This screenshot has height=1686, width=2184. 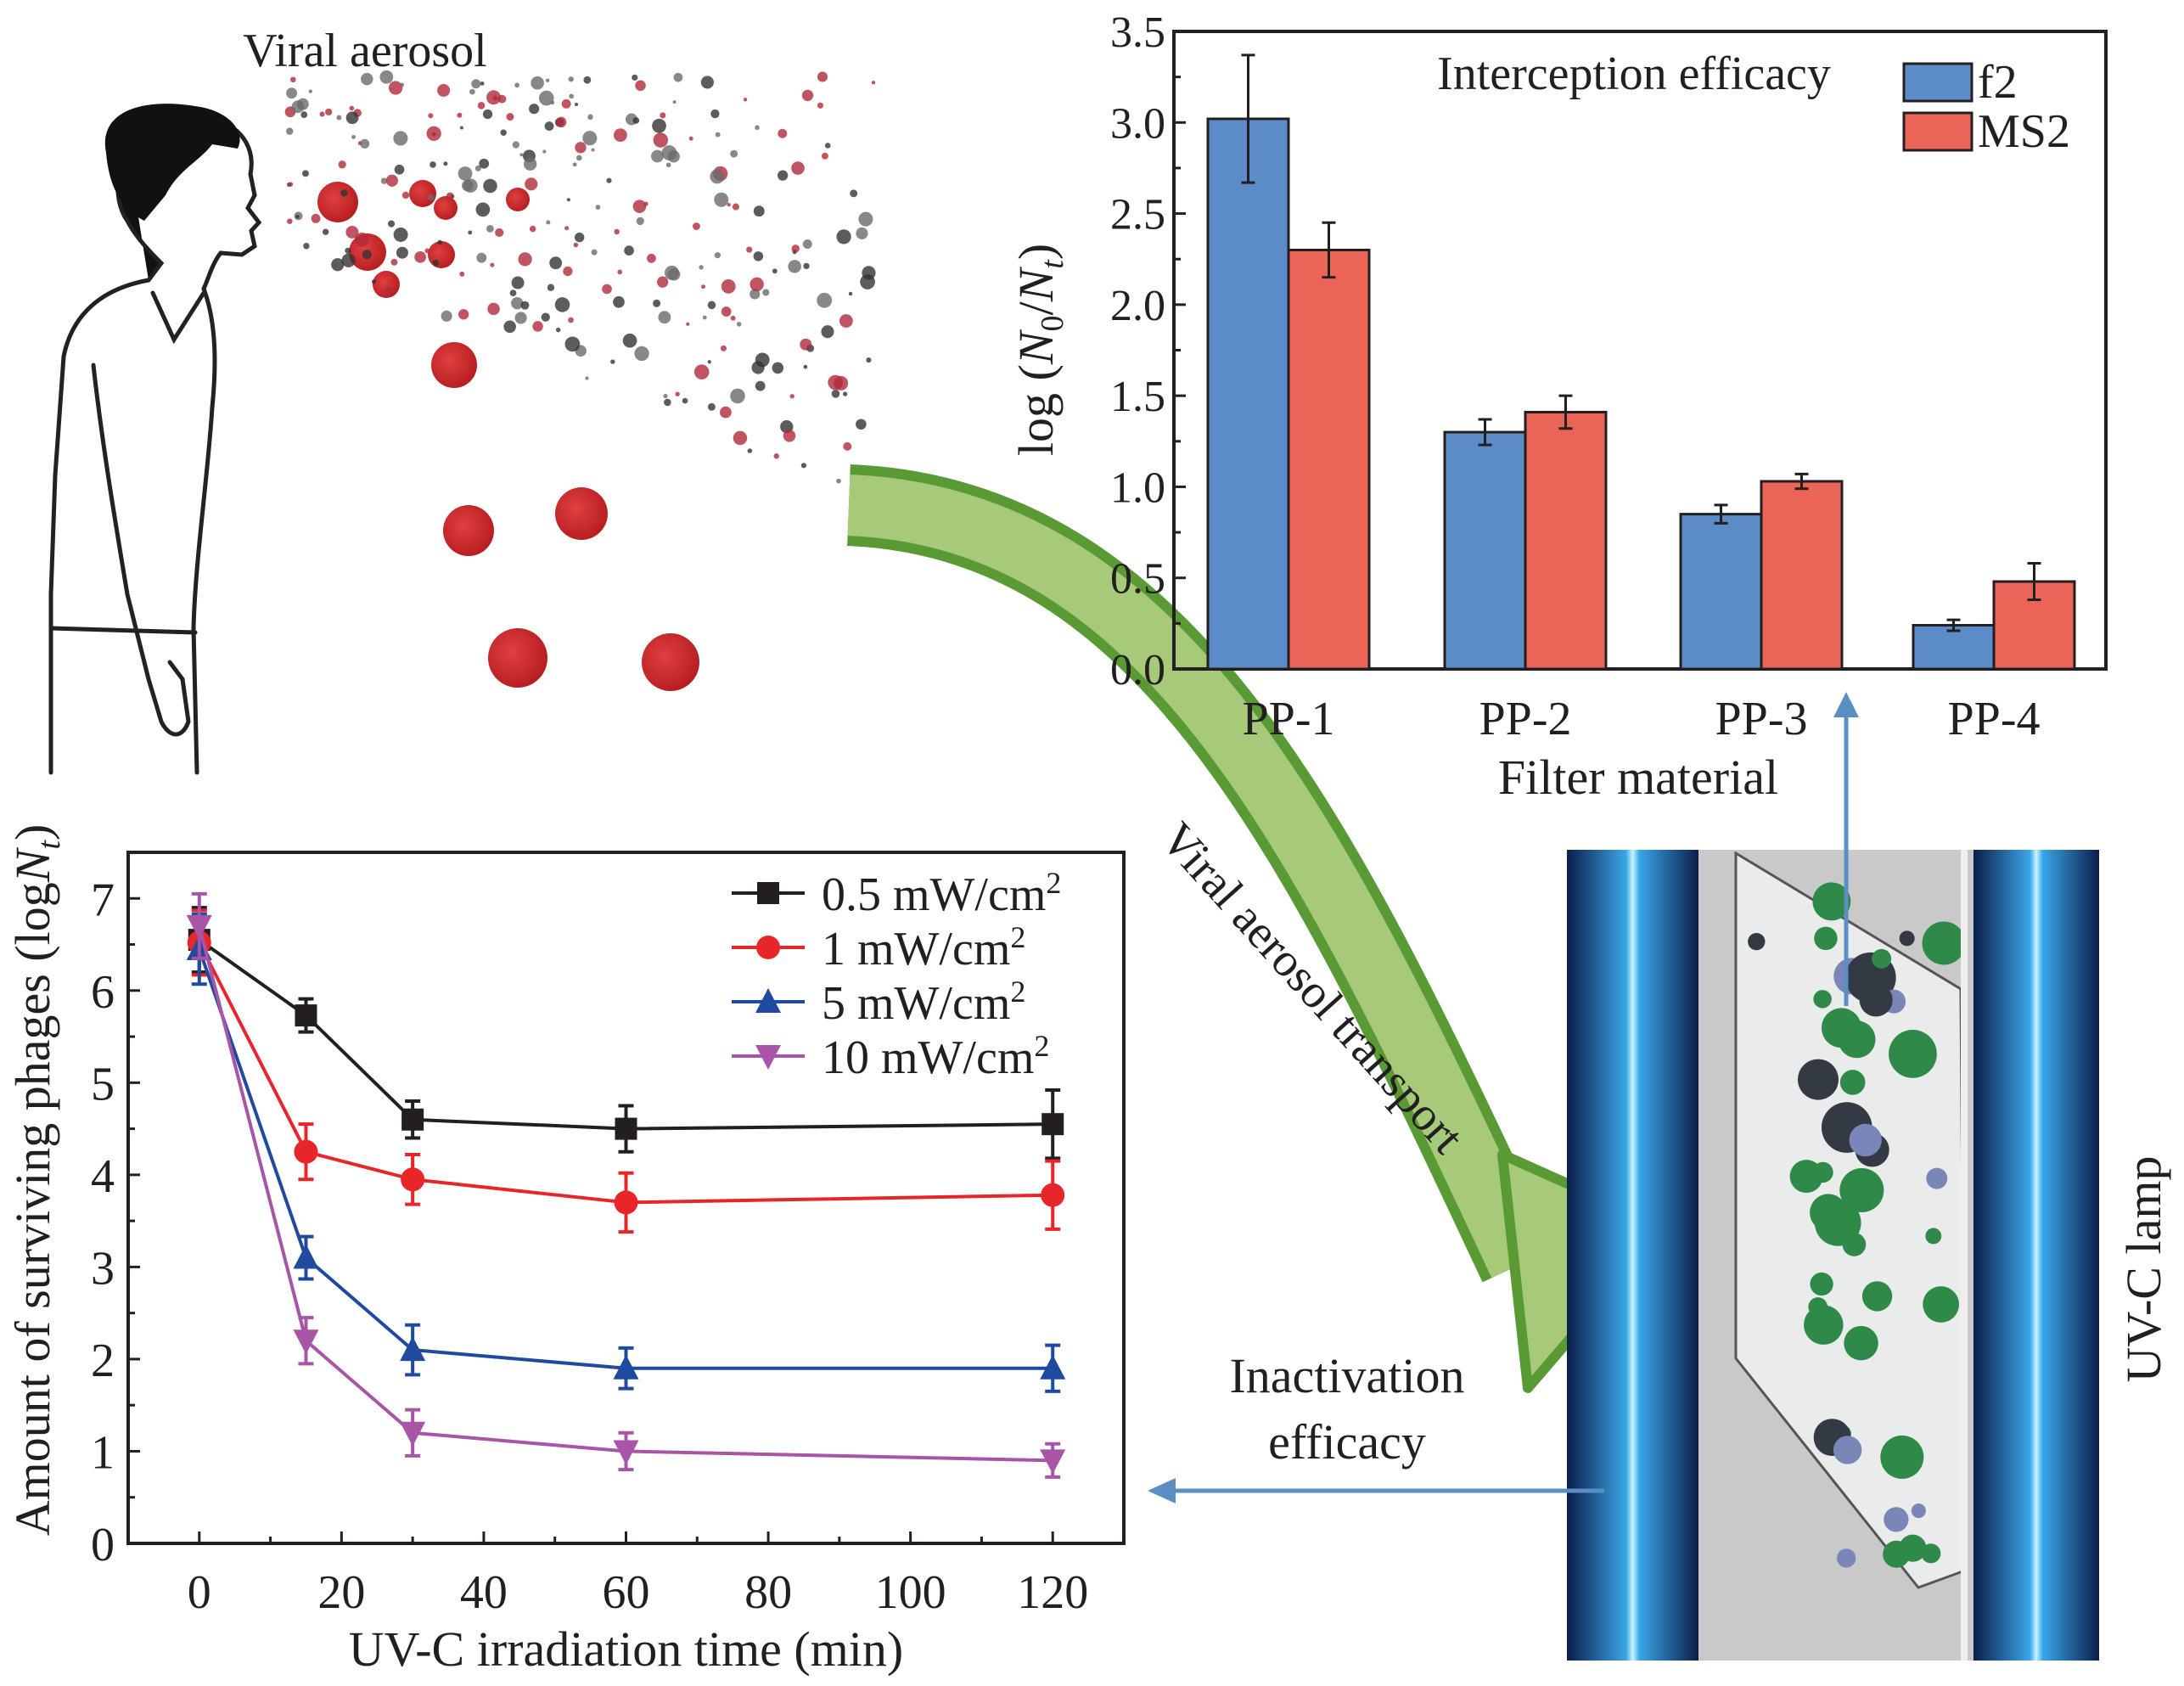 What do you see at coordinates (923, 947) in the screenshot?
I see `legend-label: 1 mW/cm2` at bounding box center [923, 947].